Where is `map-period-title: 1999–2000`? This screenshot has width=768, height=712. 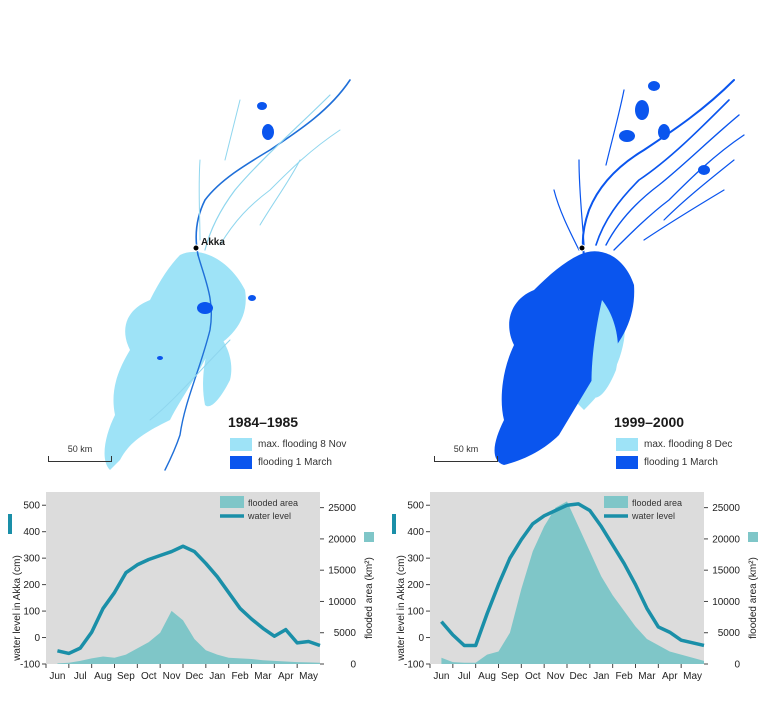
map-period-title: 1999–2000 is located at coordinates (649, 422).